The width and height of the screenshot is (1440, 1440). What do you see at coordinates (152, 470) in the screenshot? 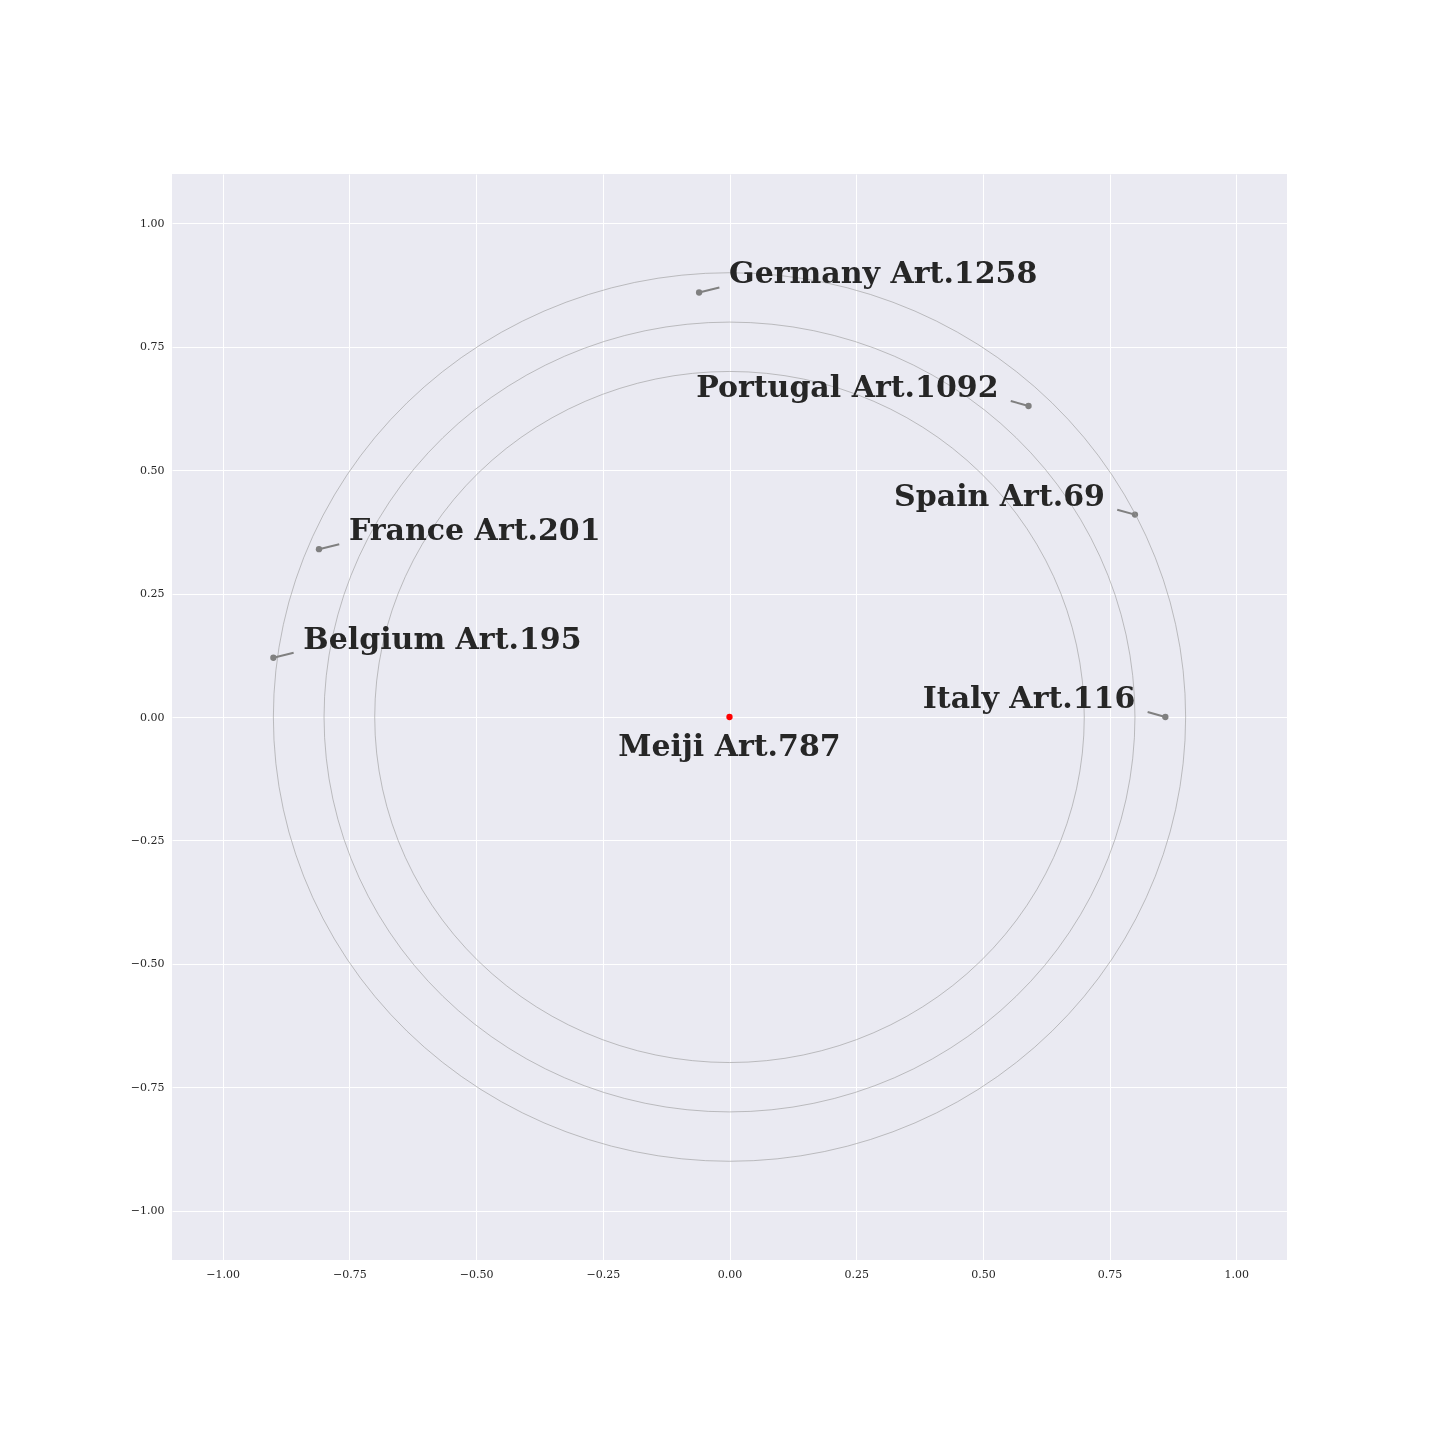
I see `y-tick-label: 0.50` at bounding box center [152, 470].